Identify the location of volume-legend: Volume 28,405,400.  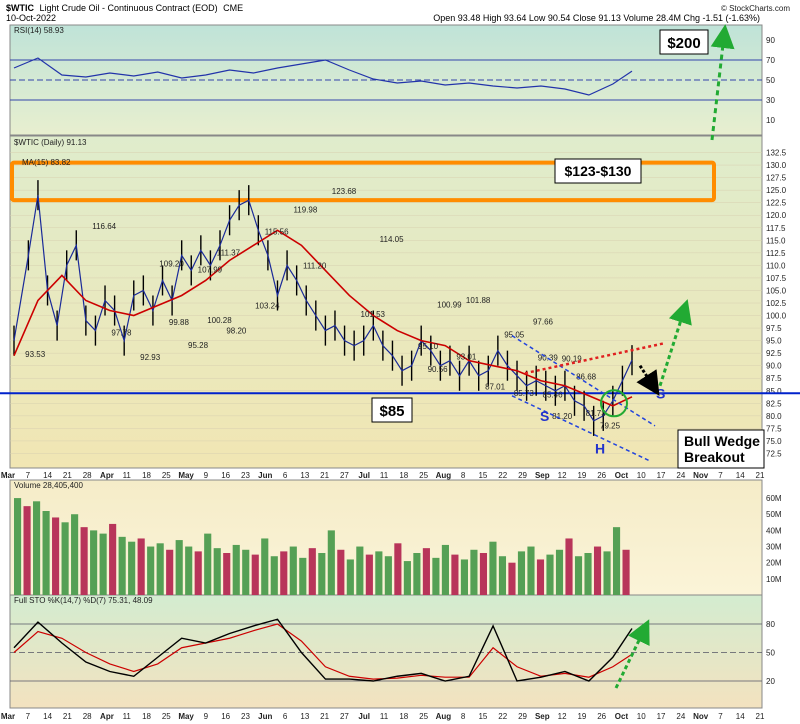
(48, 485).